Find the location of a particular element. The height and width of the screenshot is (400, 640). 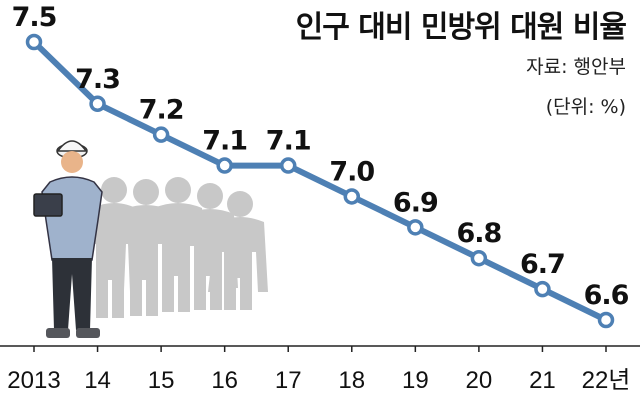

x-tick-labels: 2013 14 15 16 17 18 19 20 21 22년 is located at coordinates (318, 380).